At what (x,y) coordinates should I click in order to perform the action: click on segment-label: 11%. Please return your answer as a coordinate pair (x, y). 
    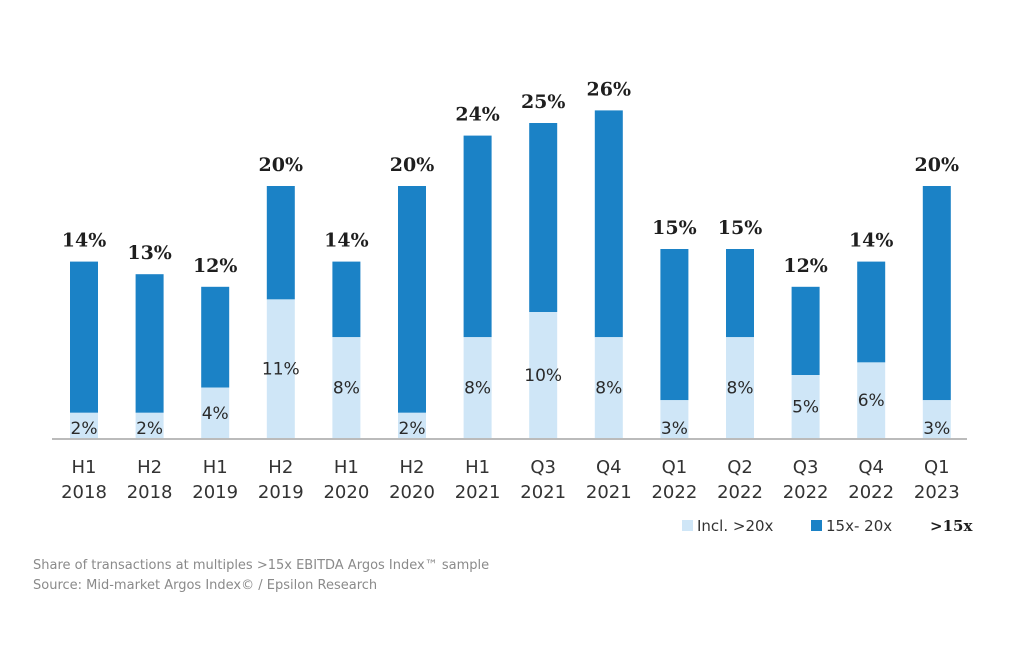
    Looking at the image, I should click on (281, 370).